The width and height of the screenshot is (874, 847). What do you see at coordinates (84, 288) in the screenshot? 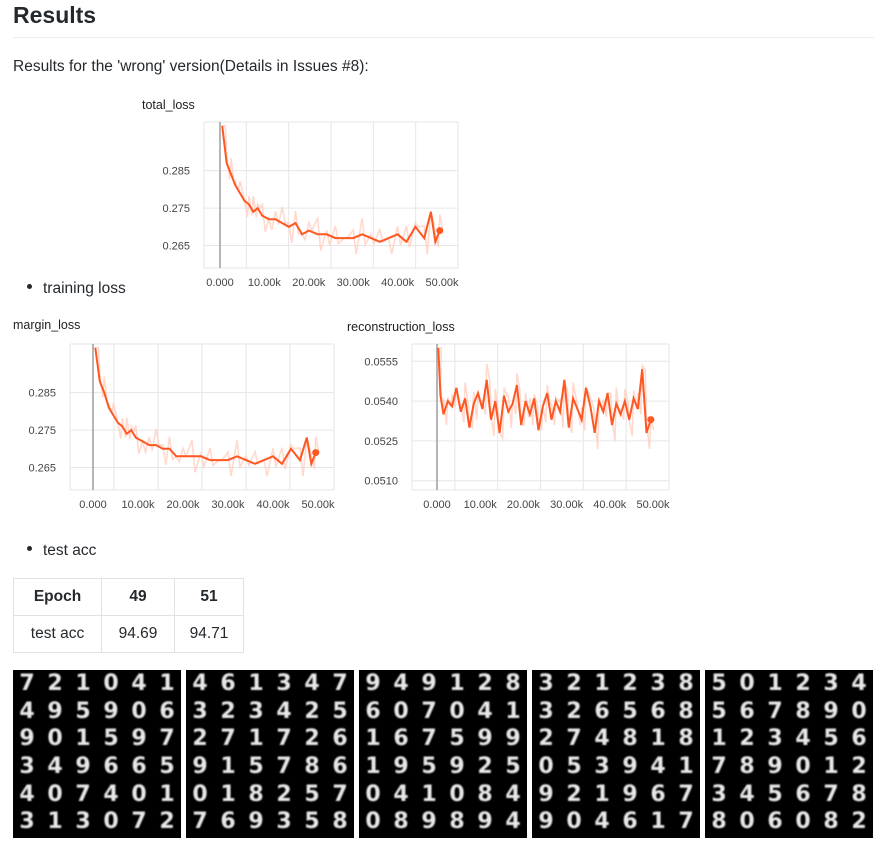
I see `bullet-training-loss-text: training loss` at bounding box center [84, 288].